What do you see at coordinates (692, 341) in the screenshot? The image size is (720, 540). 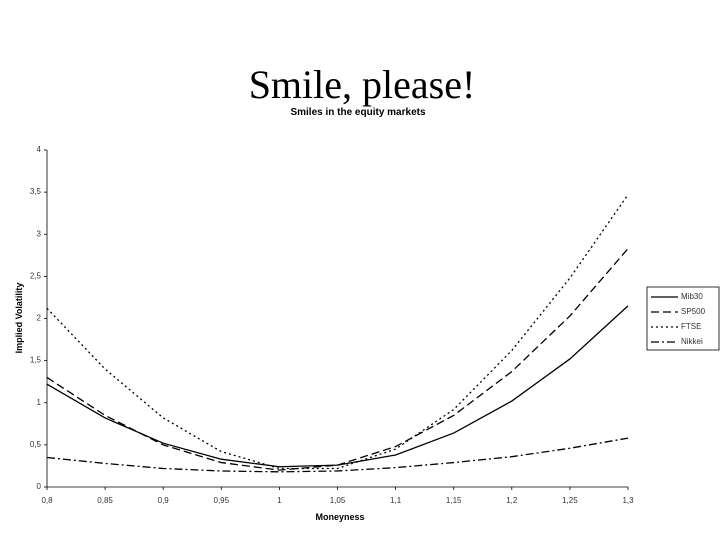 I see `legend-label: Nikkei` at bounding box center [692, 341].